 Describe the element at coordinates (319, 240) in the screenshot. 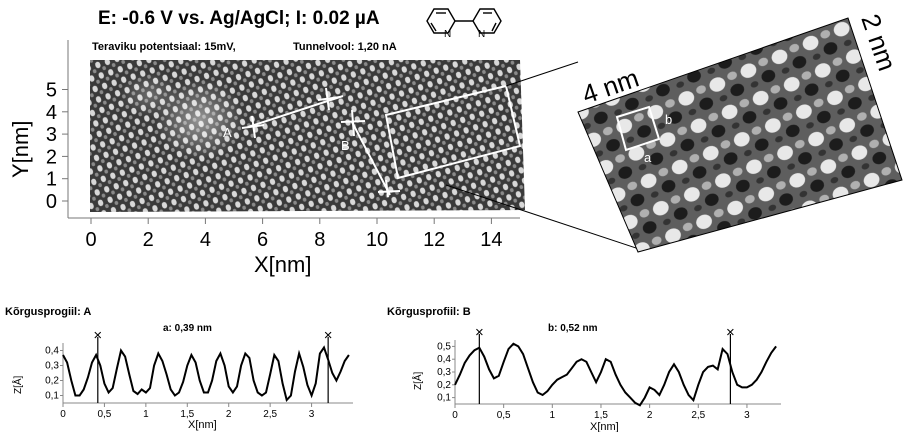

I see `main-xtick-label: 8` at that location.